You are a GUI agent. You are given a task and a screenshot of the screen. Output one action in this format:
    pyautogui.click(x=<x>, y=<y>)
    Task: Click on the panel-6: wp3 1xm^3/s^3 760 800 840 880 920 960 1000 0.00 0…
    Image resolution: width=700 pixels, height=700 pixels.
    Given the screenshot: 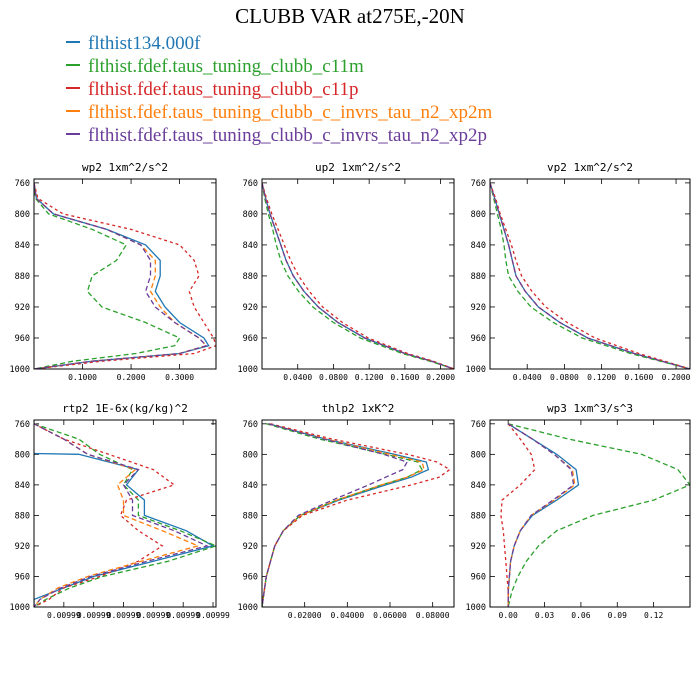 What is the action you would take?
    pyautogui.click(x=578, y=511)
    